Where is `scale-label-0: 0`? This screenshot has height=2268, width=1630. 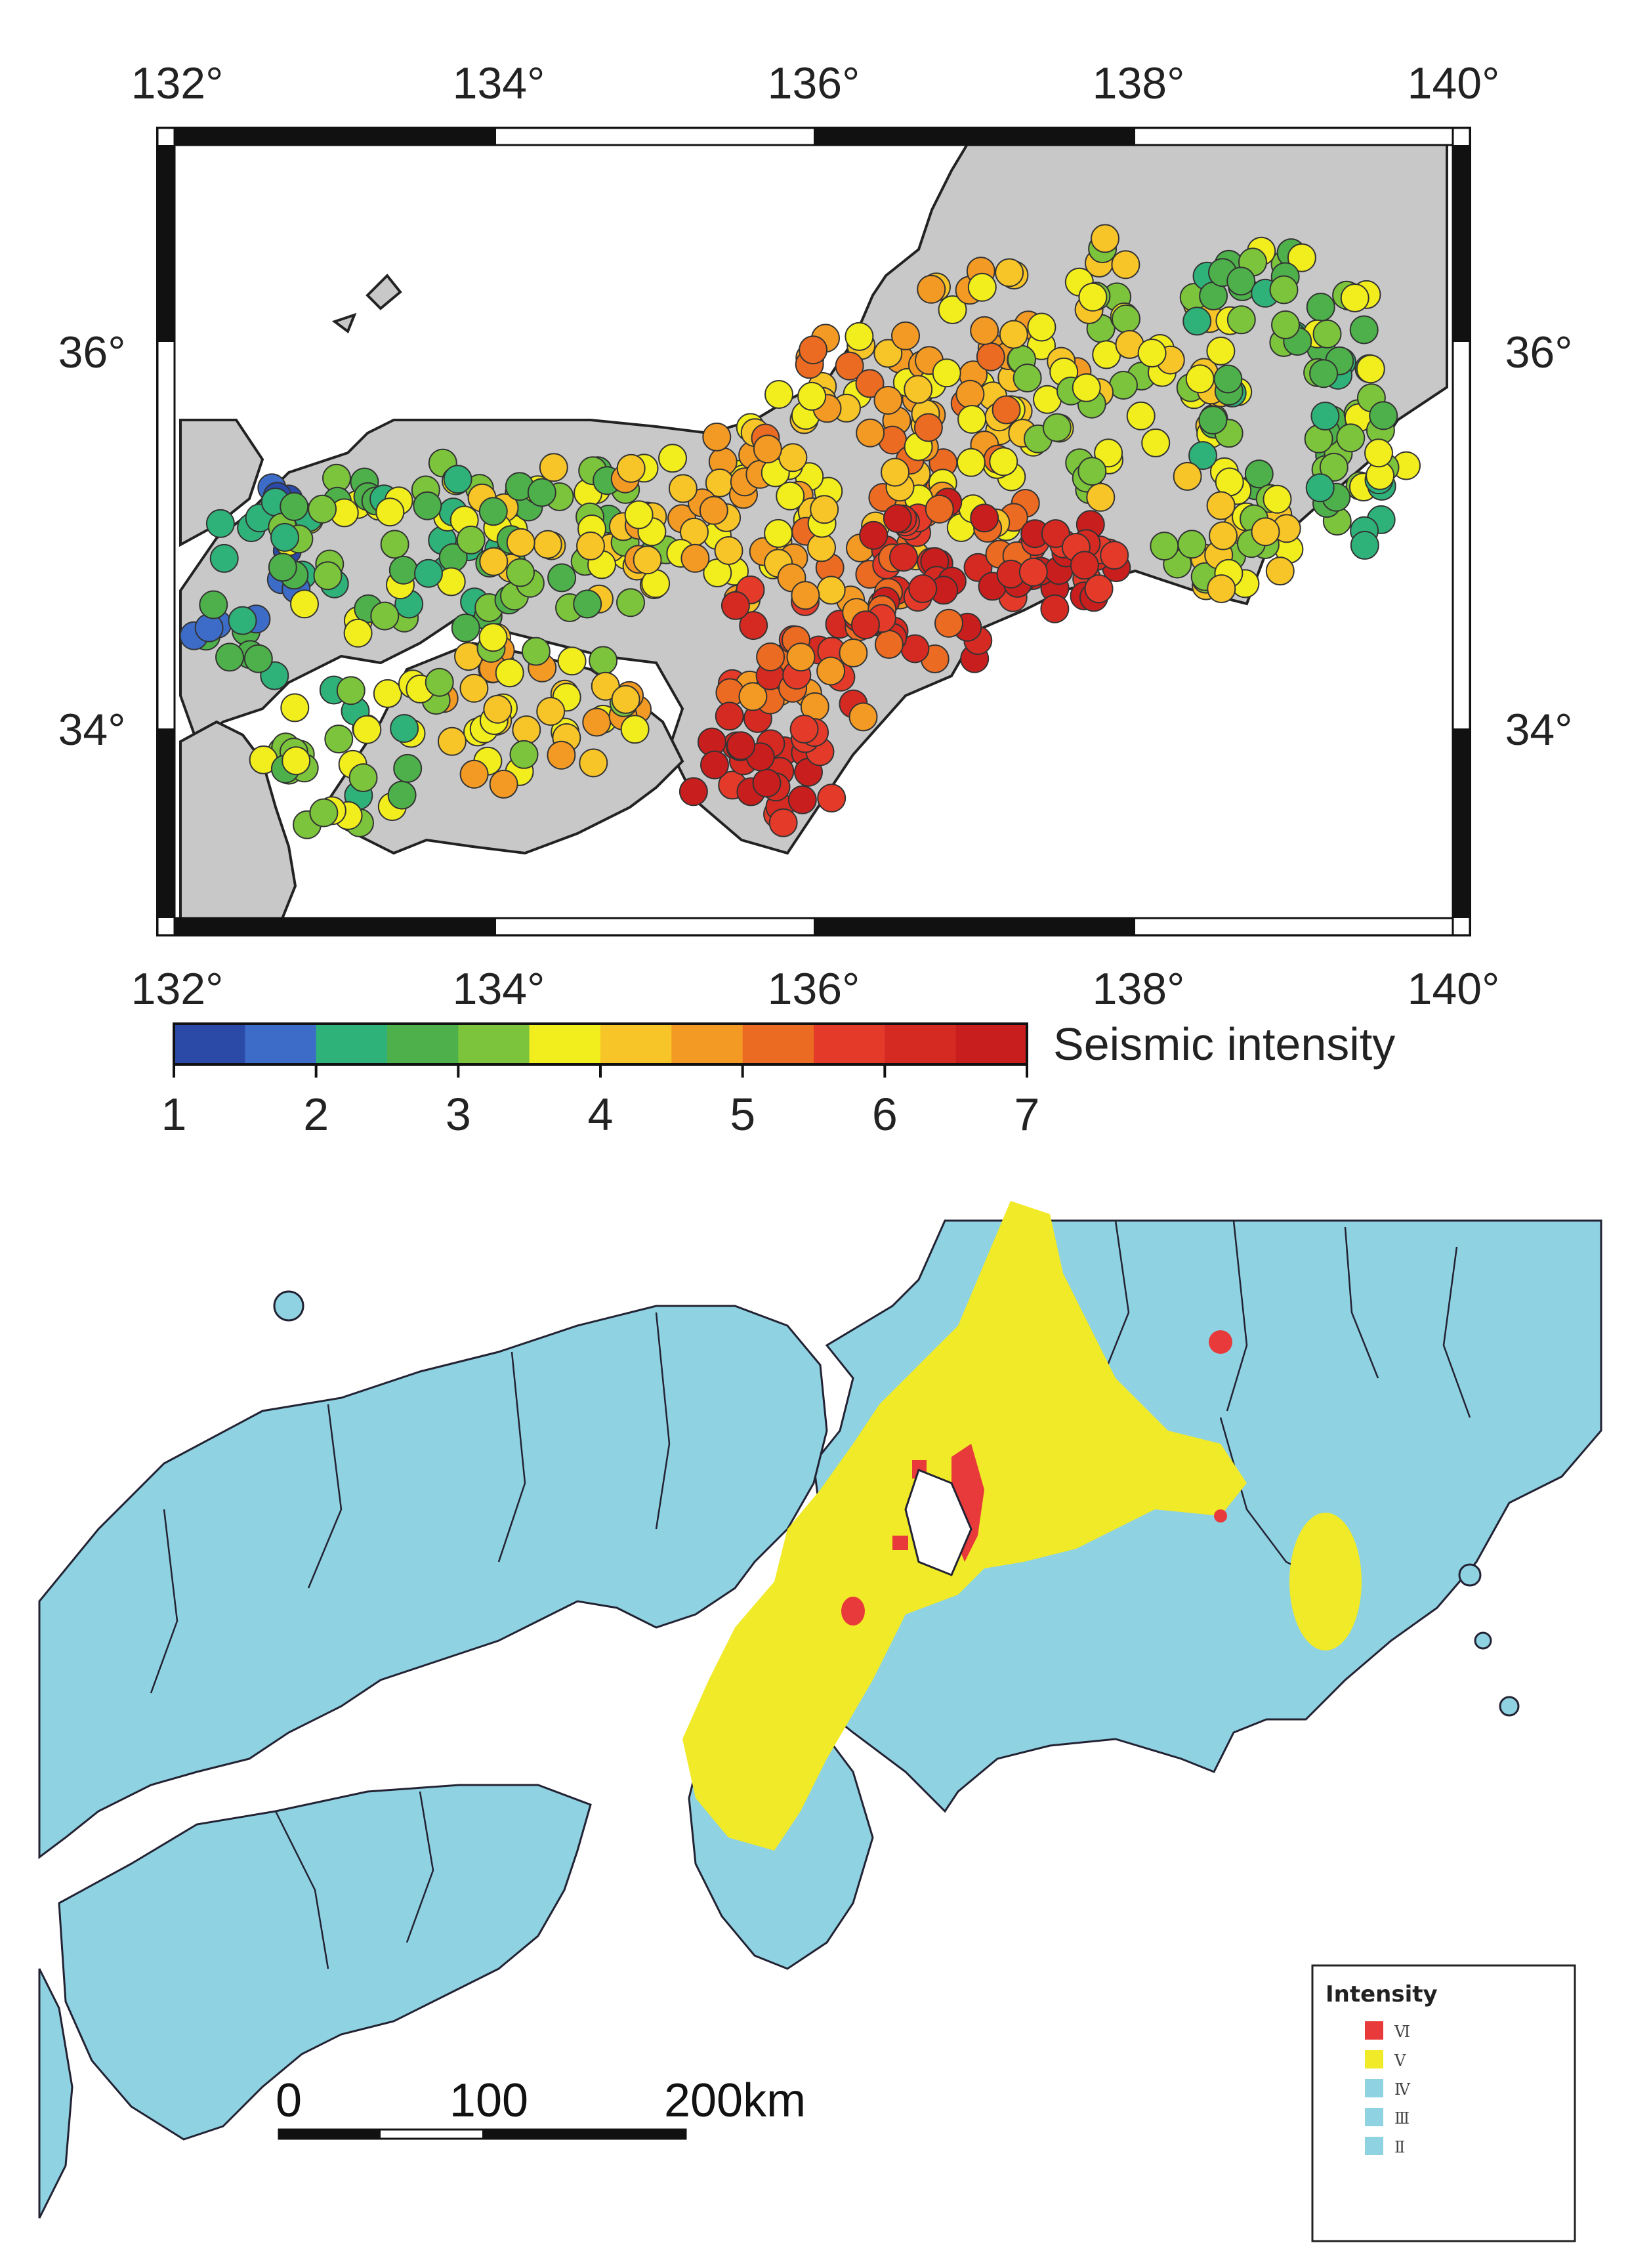 scale-label-0: 0 is located at coordinates (289, 2100).